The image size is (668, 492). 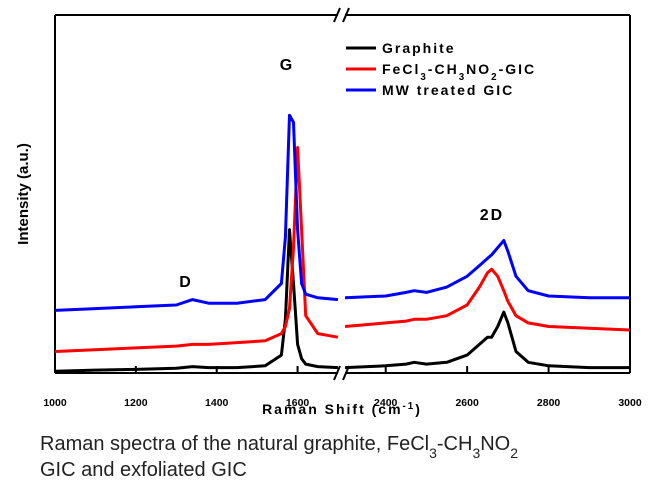 What do you see at coordinates (459, 72) in the screenshot?
I see `legend-label: FeCl3-CH3NO2-GIC` at bounding box center [459, 72].